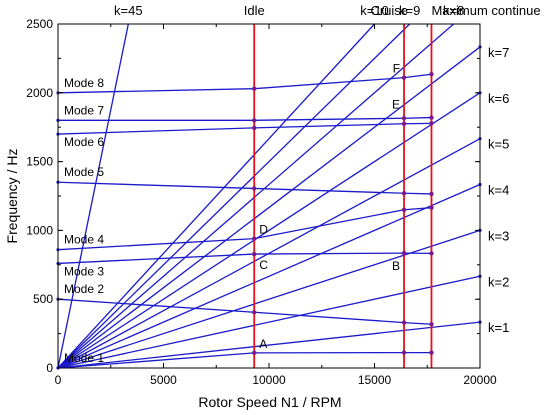 The image size is (550, 415). Describe the element at coordinates (374, 10) in the screenshot. I see `engine-order-label: k=10` at that location.